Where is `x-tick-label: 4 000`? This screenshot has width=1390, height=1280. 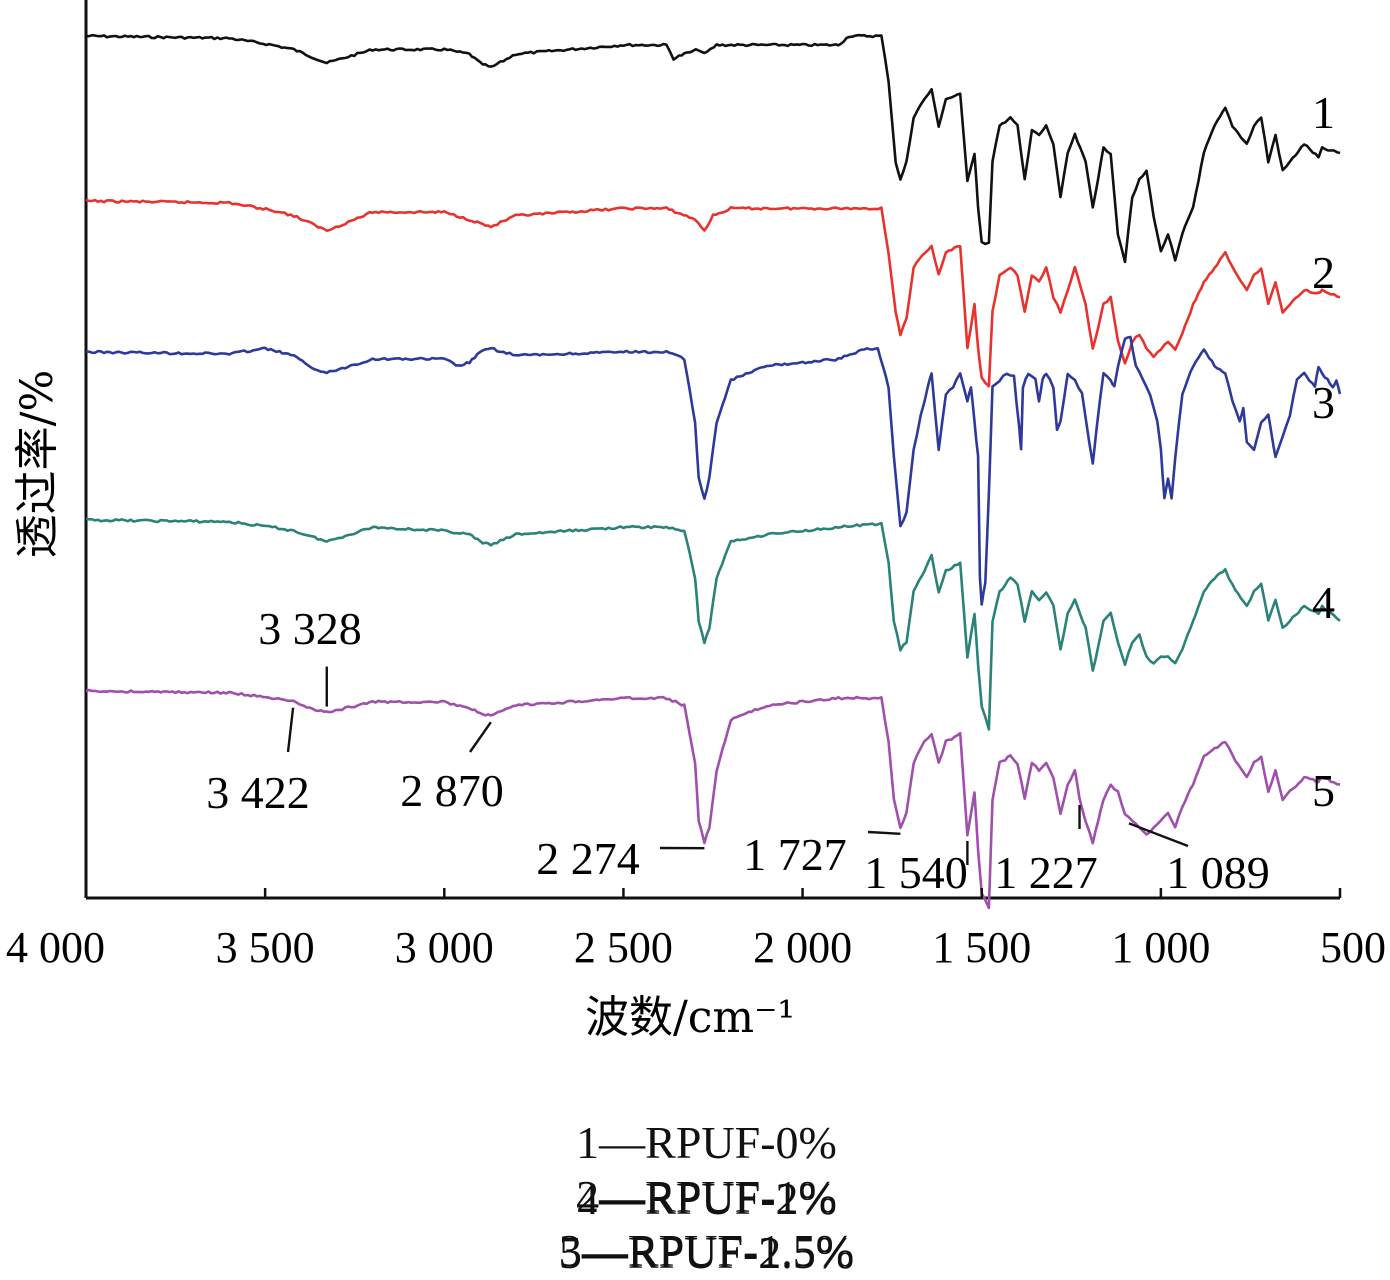 x-tick-label: 4 000 is located at coordinates (55, 947).